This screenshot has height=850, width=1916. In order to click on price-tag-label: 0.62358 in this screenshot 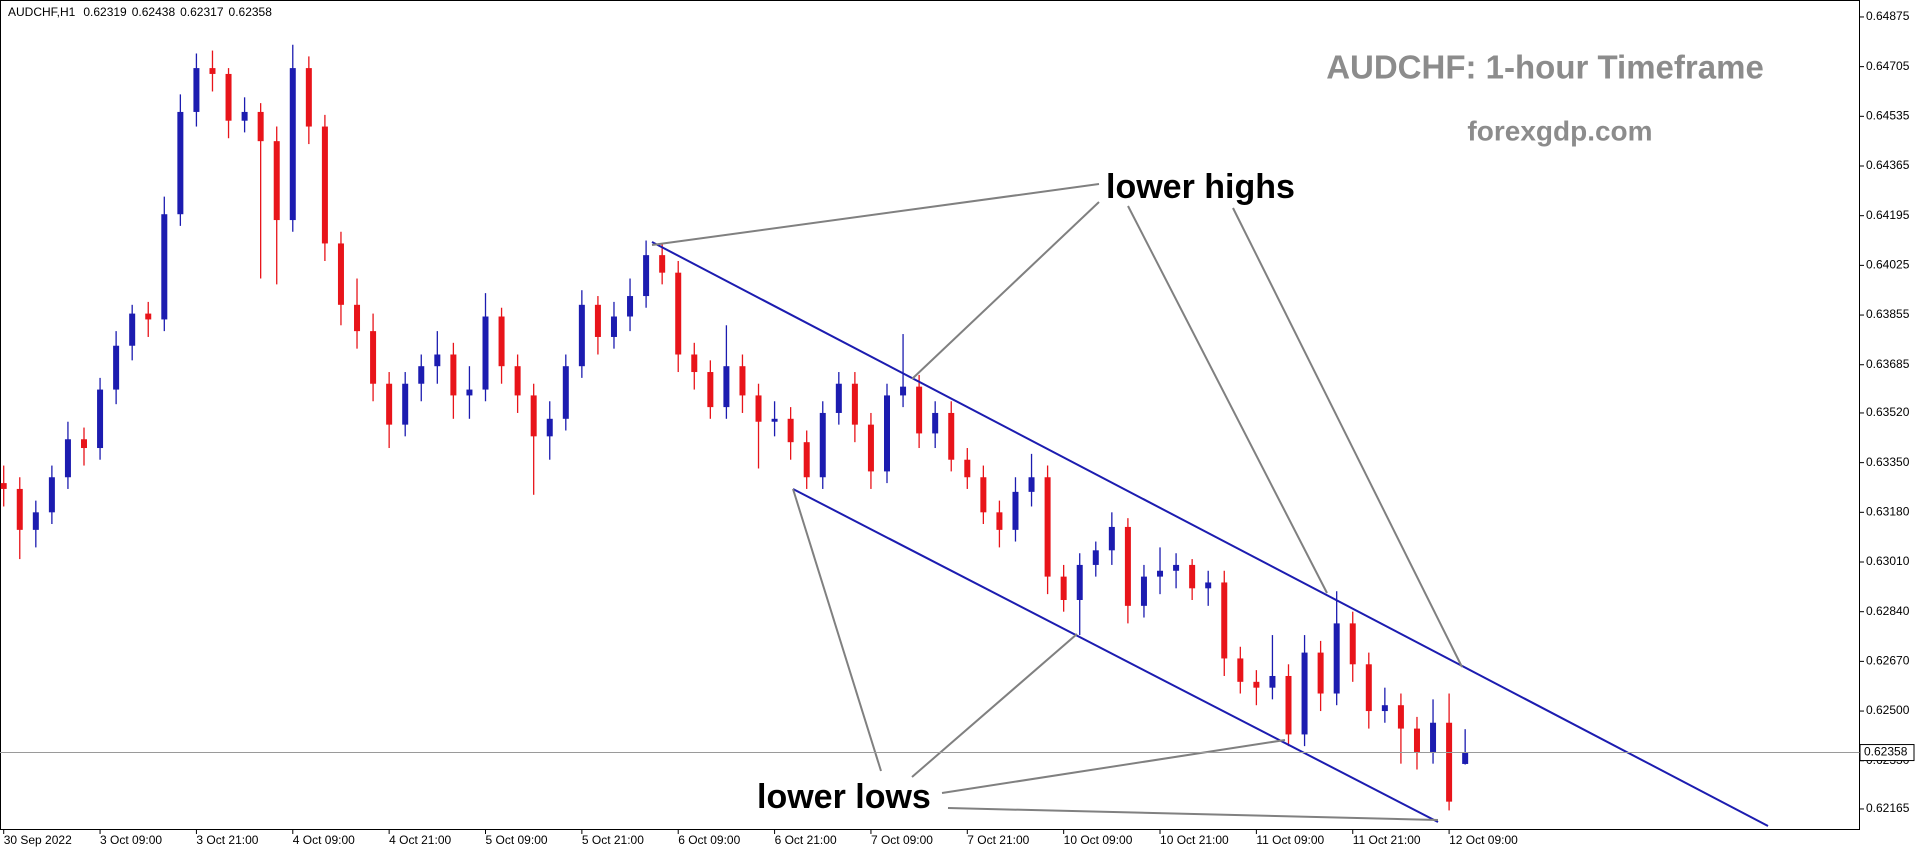, I will do `click(1886, 752)`.